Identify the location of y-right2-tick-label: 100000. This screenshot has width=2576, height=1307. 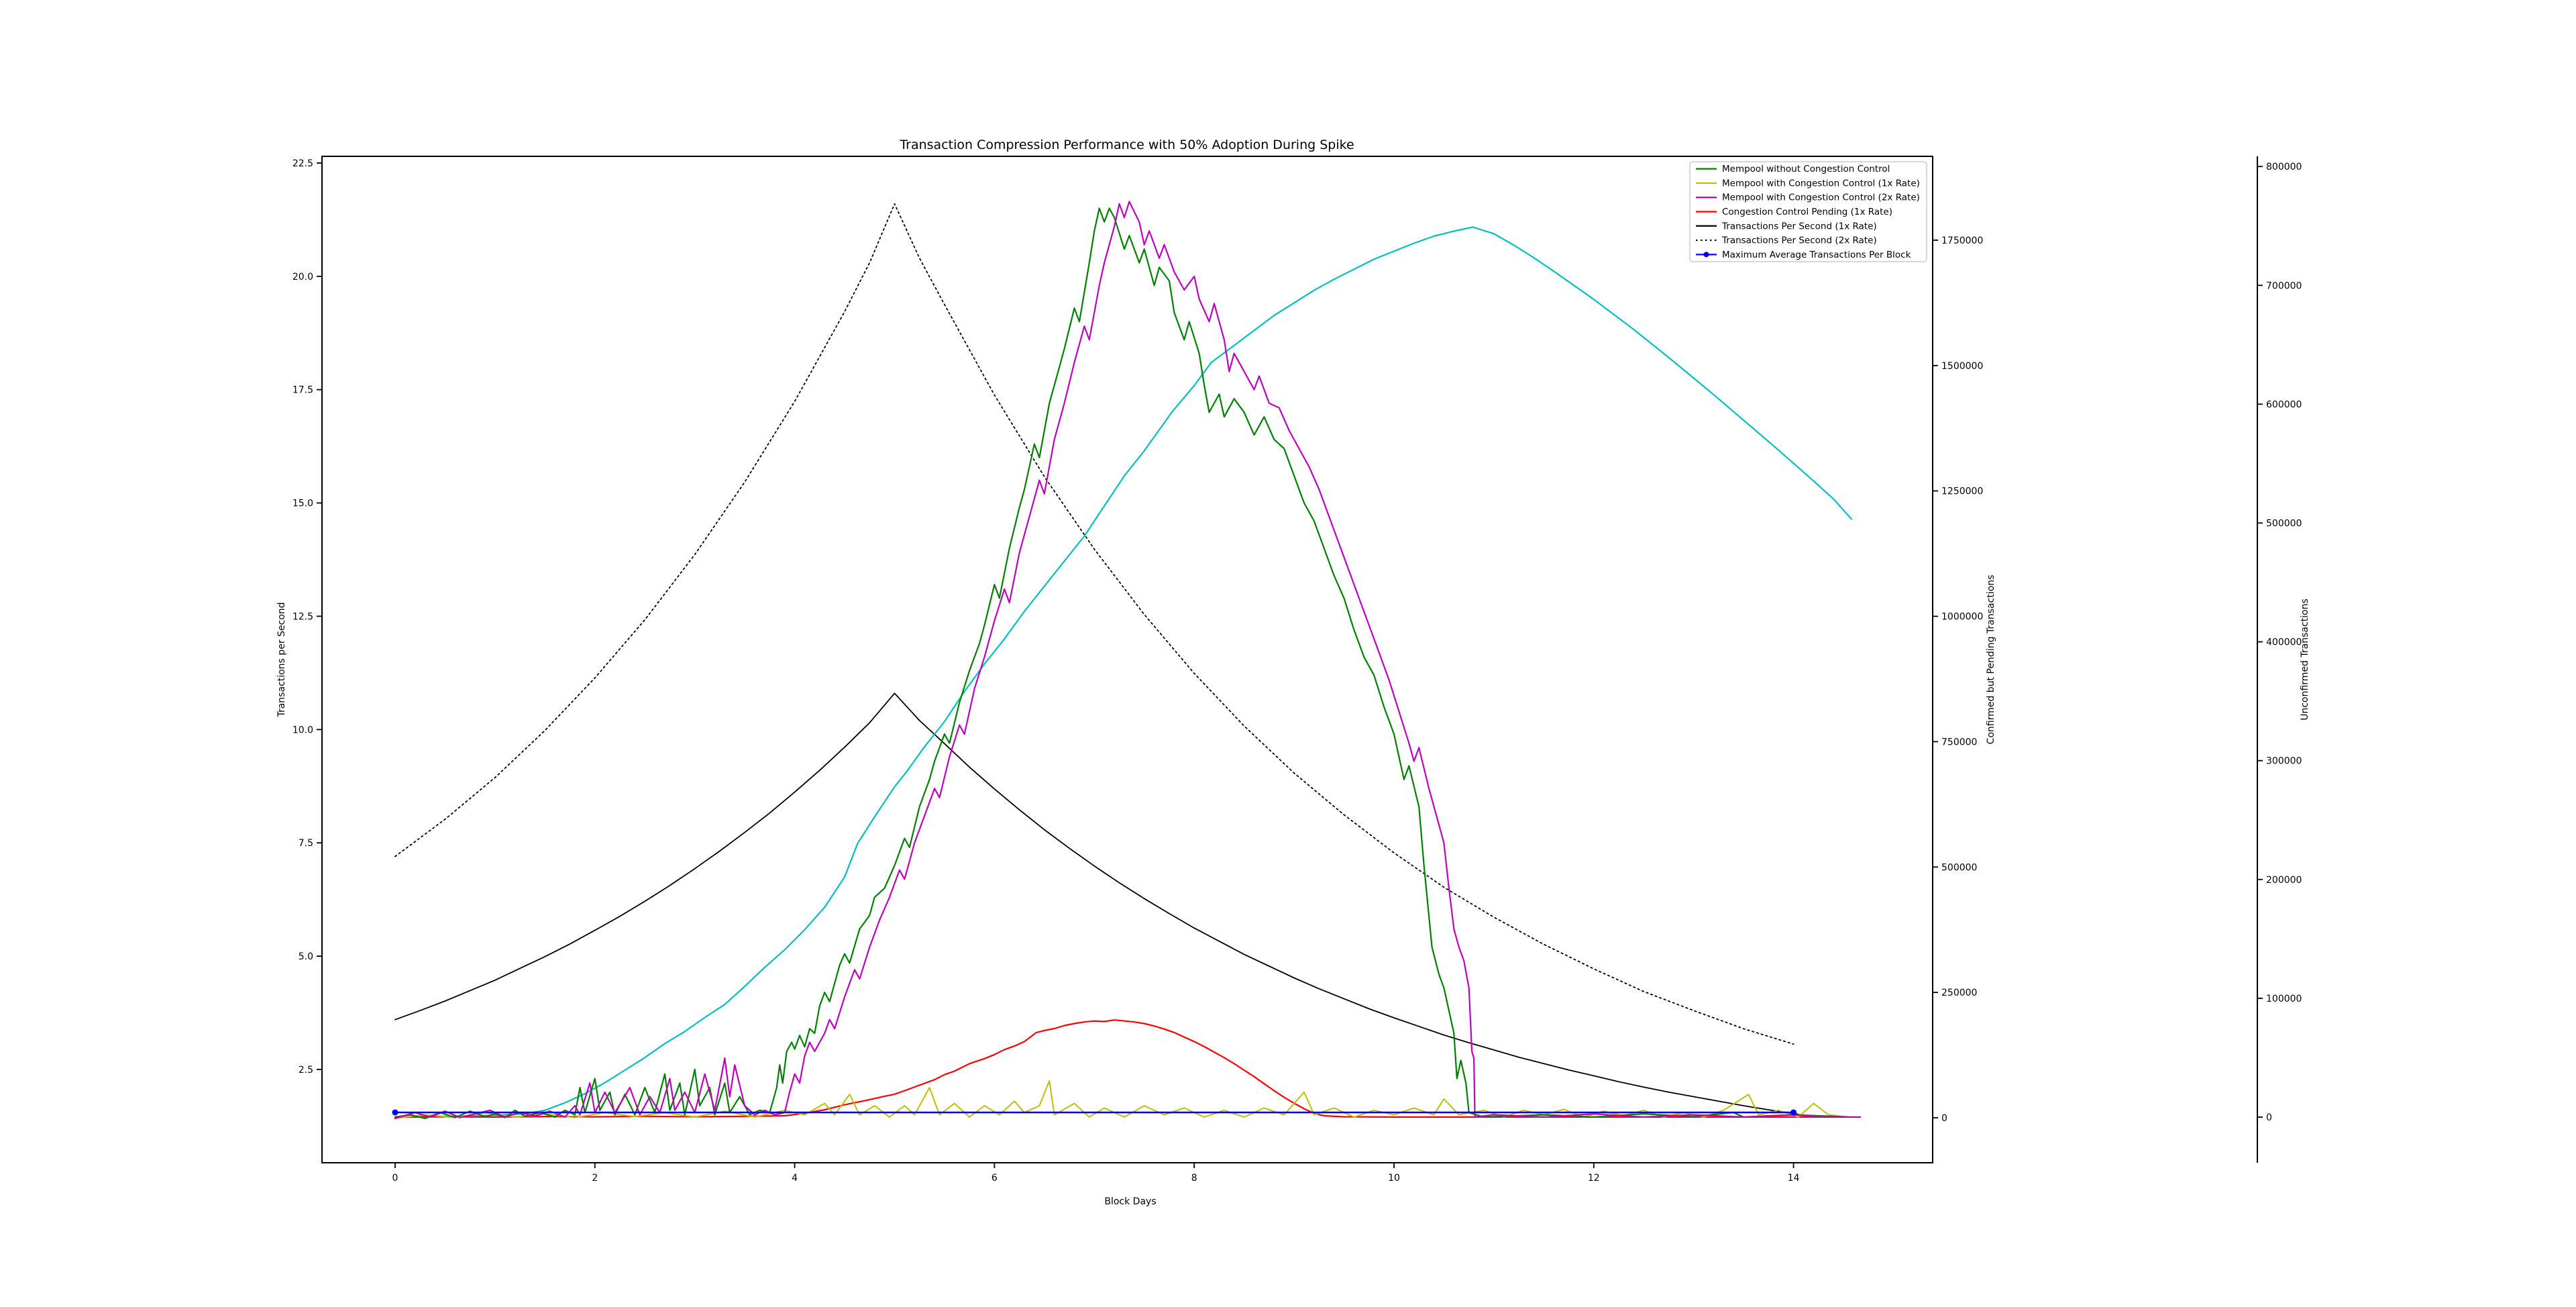
(2284, 999).